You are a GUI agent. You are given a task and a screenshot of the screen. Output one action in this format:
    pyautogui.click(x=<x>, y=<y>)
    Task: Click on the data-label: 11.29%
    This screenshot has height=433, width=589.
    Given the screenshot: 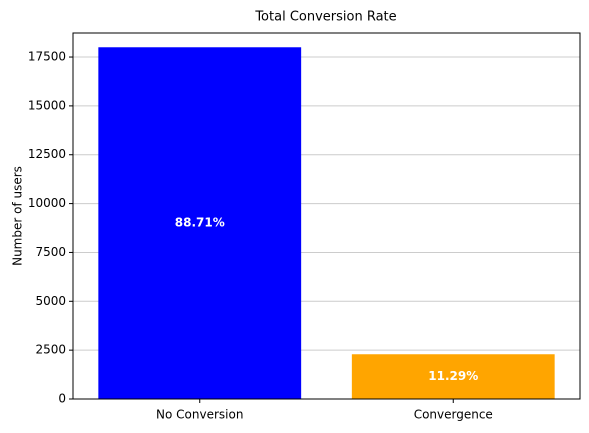 What is the action you would take?
    pyautogui.click(x=453, y=376)
    